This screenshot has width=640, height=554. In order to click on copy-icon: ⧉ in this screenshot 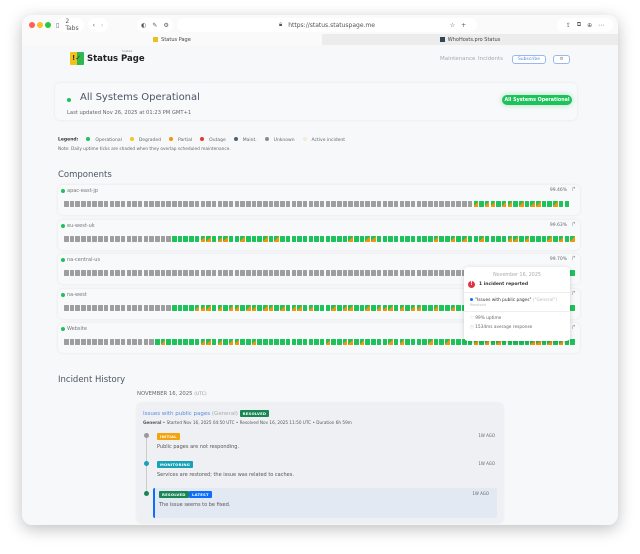, I will do `click(579, 24)`.